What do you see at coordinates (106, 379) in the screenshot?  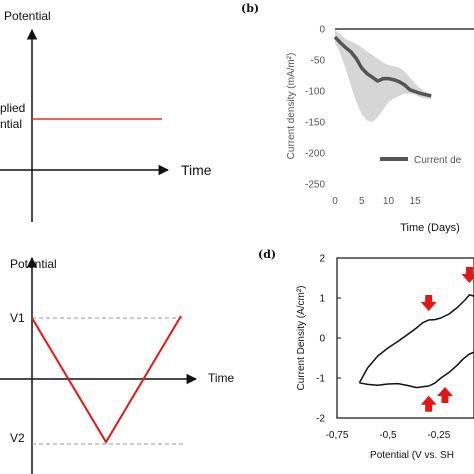 I see `triangular-waveform` at bounding box center [106, 379].